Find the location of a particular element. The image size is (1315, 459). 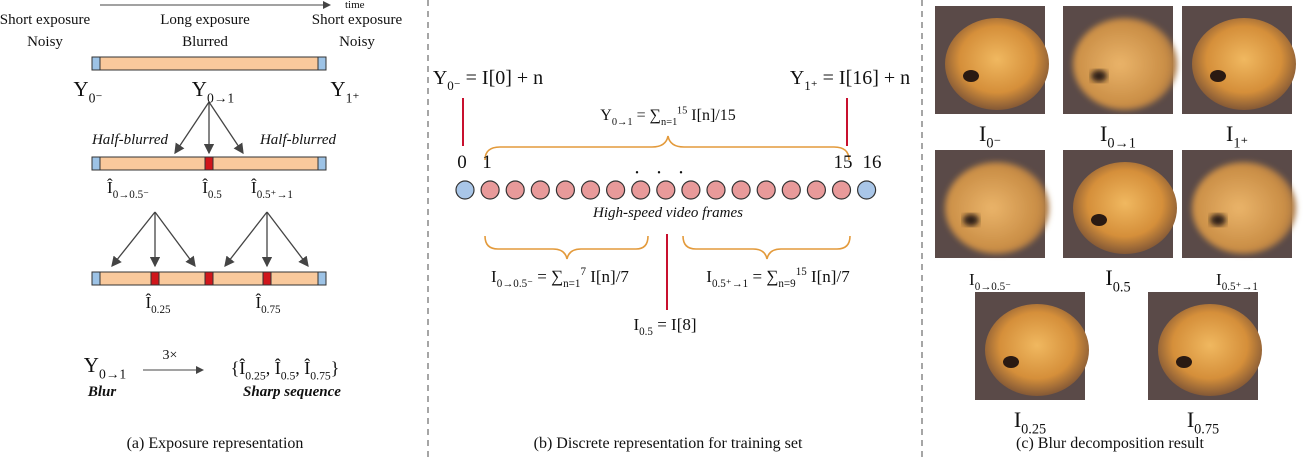

equation: Y0⁻ = I[0] + n is located at coordinates (488, 80).